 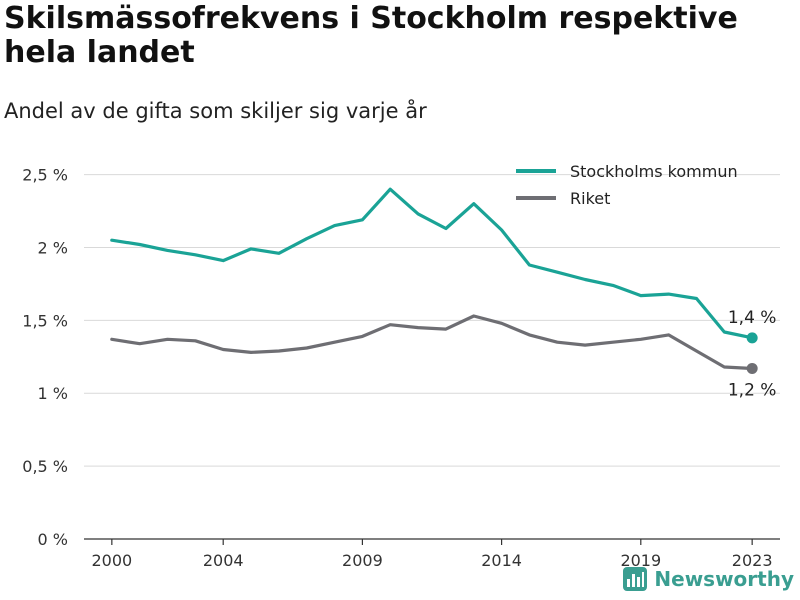 I want to click on y-tick-label: 1,5 %, so click(x=45, y=320).